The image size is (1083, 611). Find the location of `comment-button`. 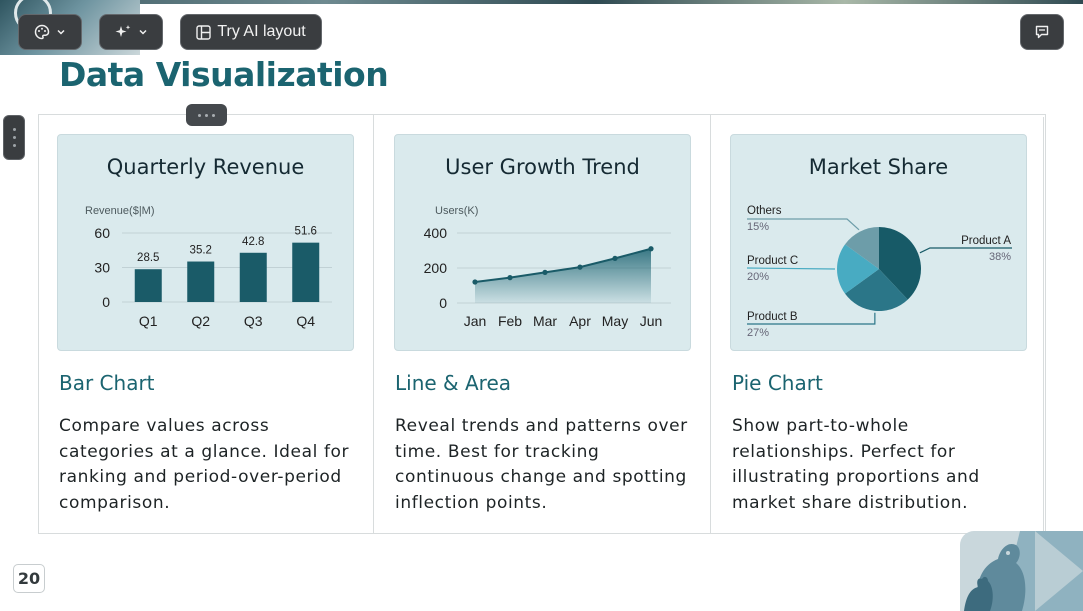

comment-button is located at coordinates (1042, 32).